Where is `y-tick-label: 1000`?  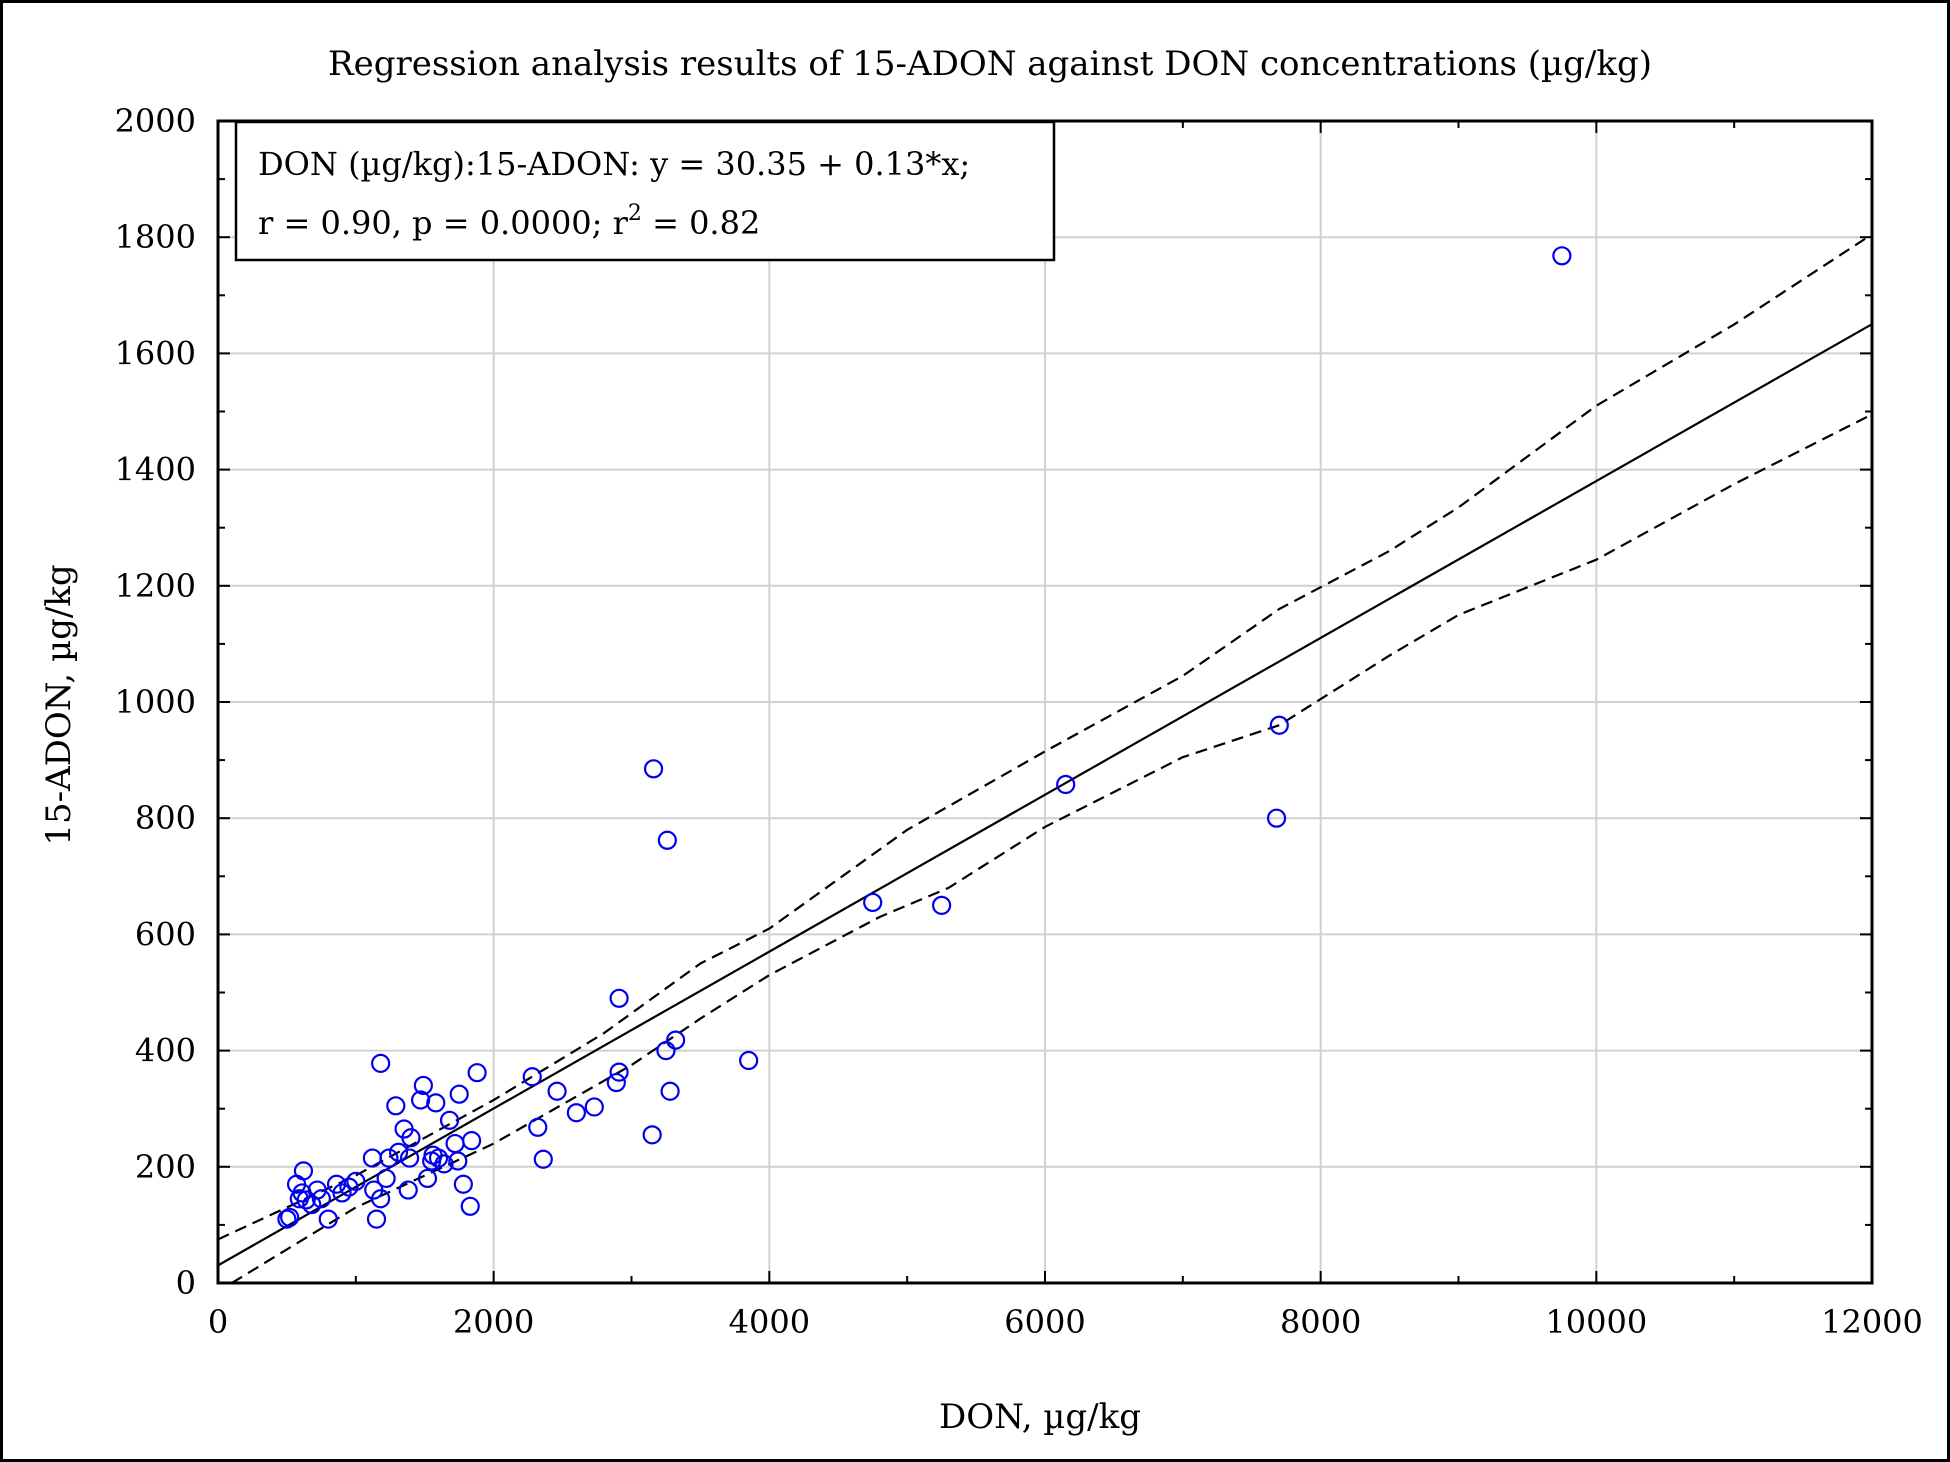
y-tick-label: 1000 is located at coordinates (155, 702).